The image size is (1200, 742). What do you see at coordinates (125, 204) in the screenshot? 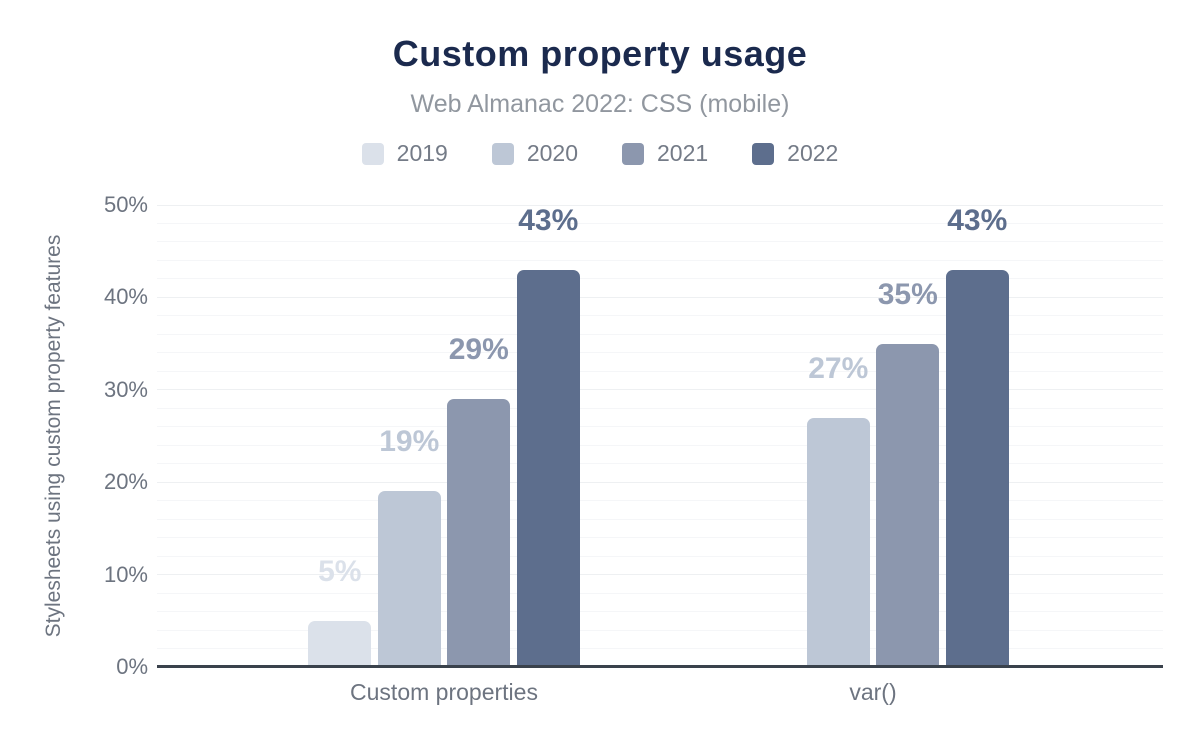
I see `y-tick-50: 50%` at bounding box center [125, 204].